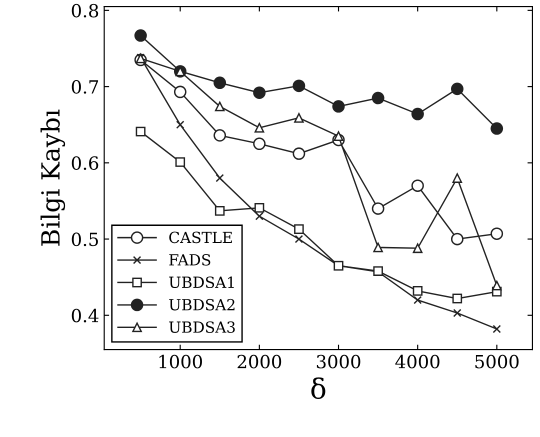  Describe the element at coordinates (318, 388) in the screenshot. I see `x-axis-title: δ` at that location.